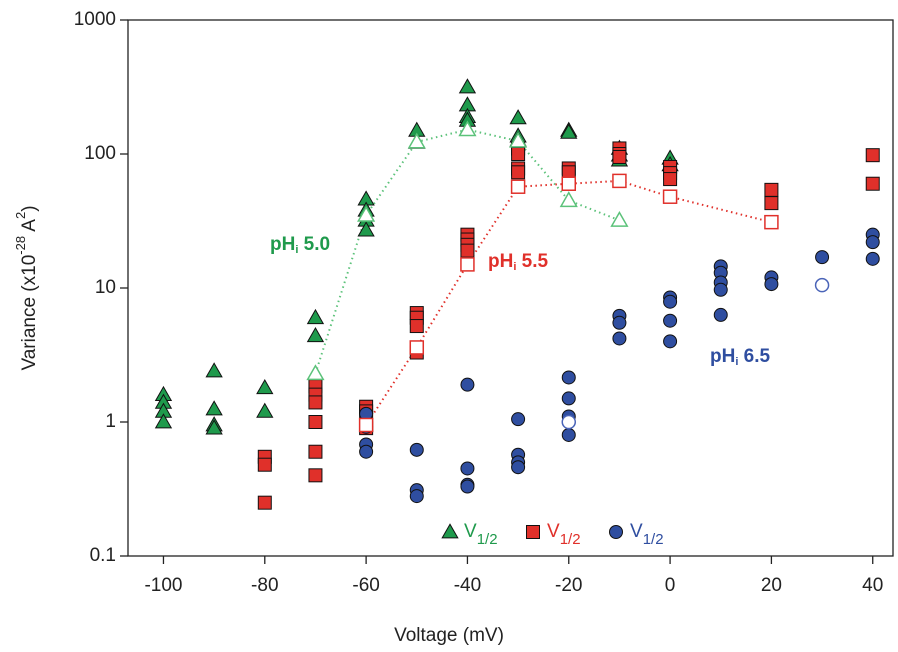  What do you see at coordinates (163, 585) in the screenshot?
I see `x-tick-label: -100` at bounding box center [163, 585].